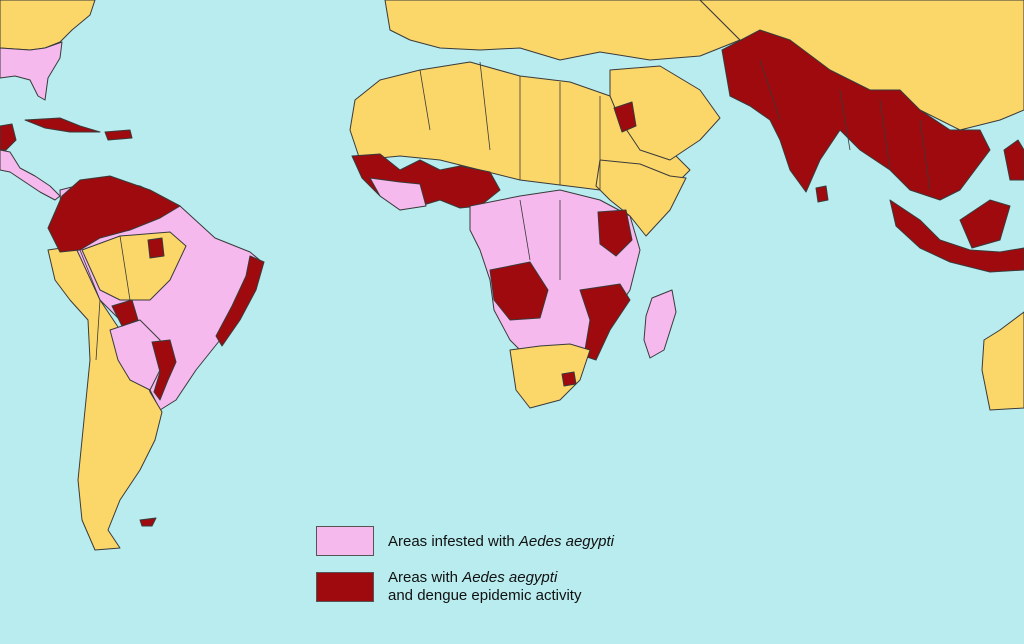 This screenshot has width=1024, height=644. I want to click on region-brazil-coast, so click(240, 301).